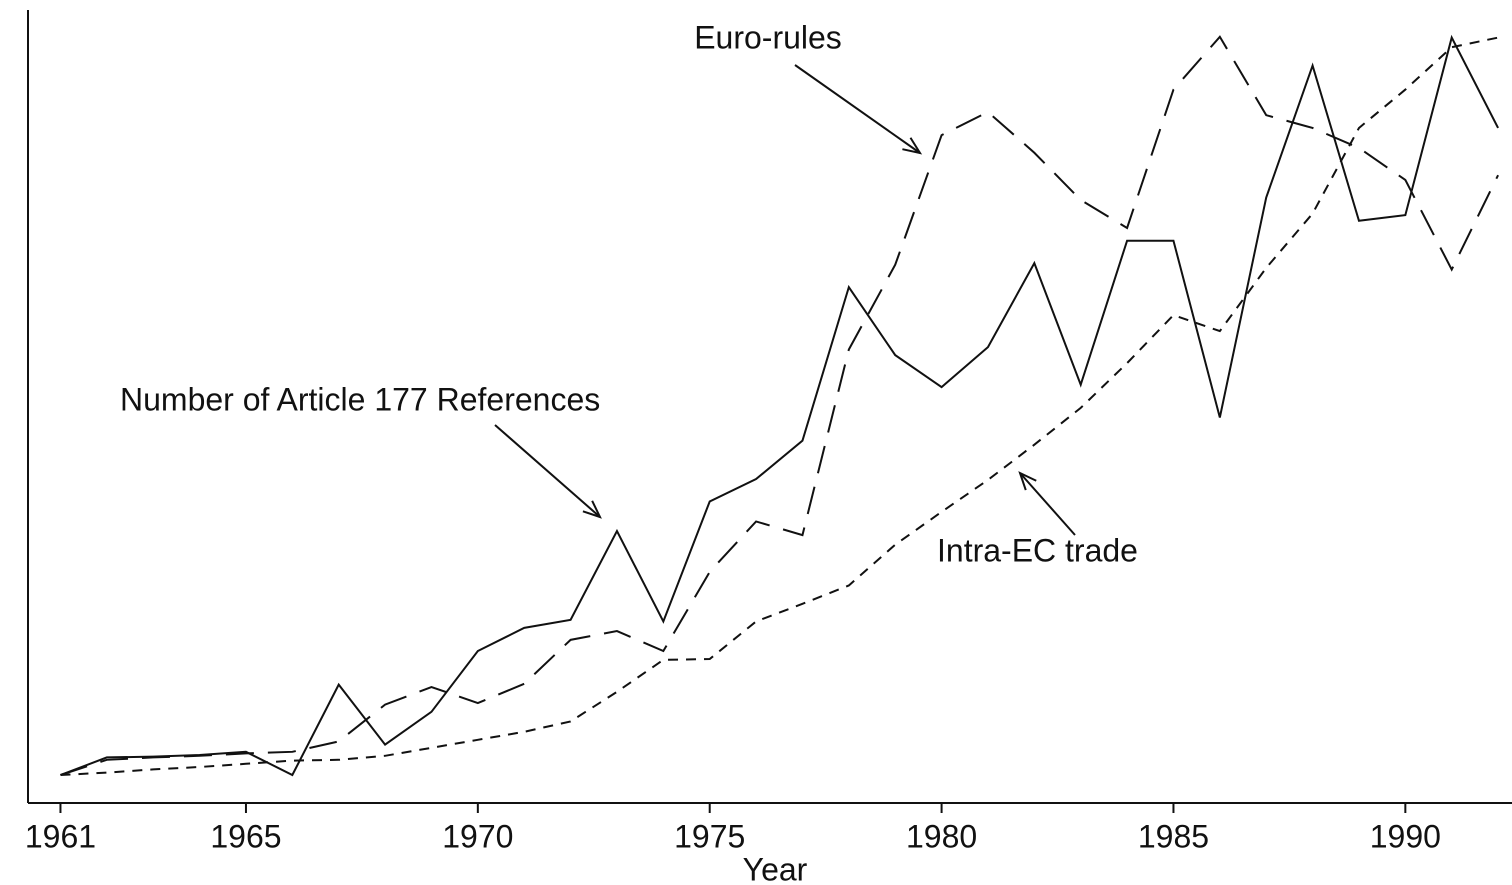 This screenshot has height=885, width=1512. Describe the element at coordinates (360, 399) in the screenshot. I see `annotation: Number of Article 177 References` at that location.